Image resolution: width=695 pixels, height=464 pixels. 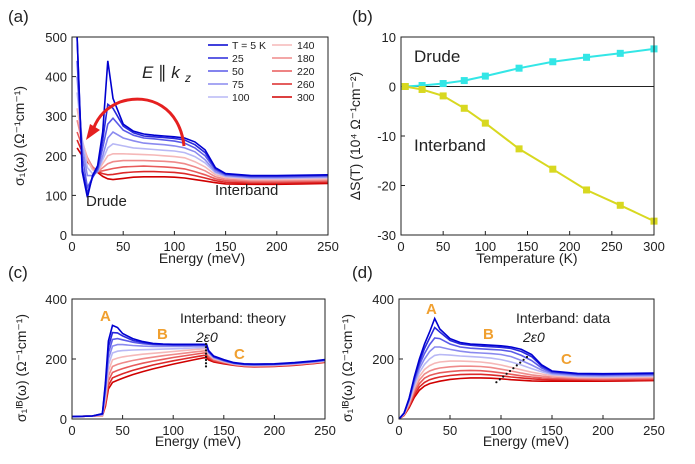 What do you see at coordinates (198, 441) in the screenshot?
I see `panel-c-xlabel: Energy (meV)` at bounding box center [198, 441].